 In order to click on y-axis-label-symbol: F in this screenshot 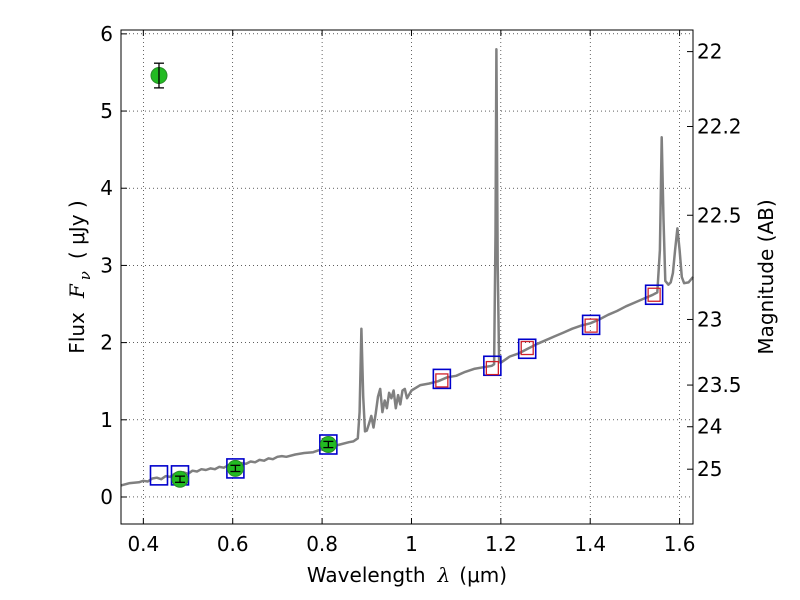, I will do `click(77, 291)`.